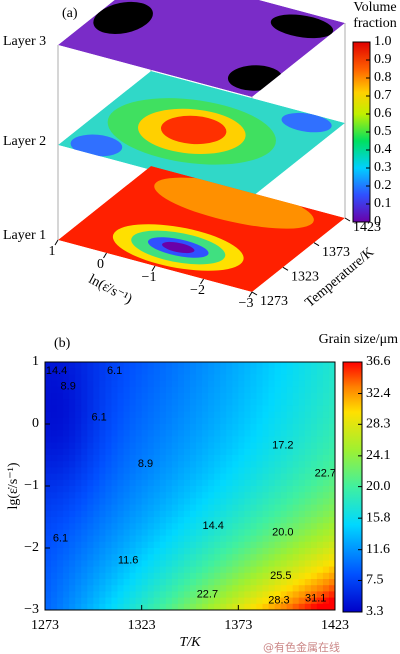 Image resolution: width=400 pixels, height=654 pixels. Describe the element at coordinates (301, 647) in the screenshot. I see `watermark: @有色金属在线` at that location.